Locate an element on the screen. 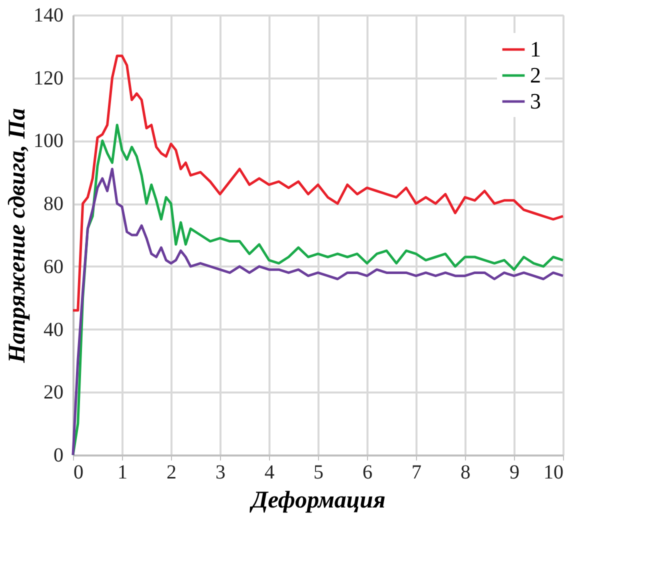 The image size is (652, 574). x-tick-label: 9 is located at coordinates (515, 473).